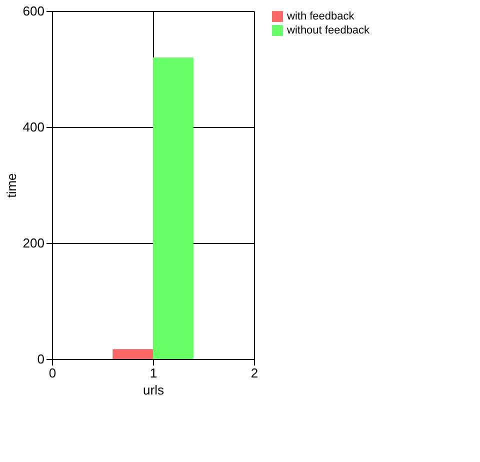 This screenshot has width=480, height=462. What do you see at coordinates (328, 30) in the screenshot?
I see `legend-label: without feedback` at bounding box center [328, 30].